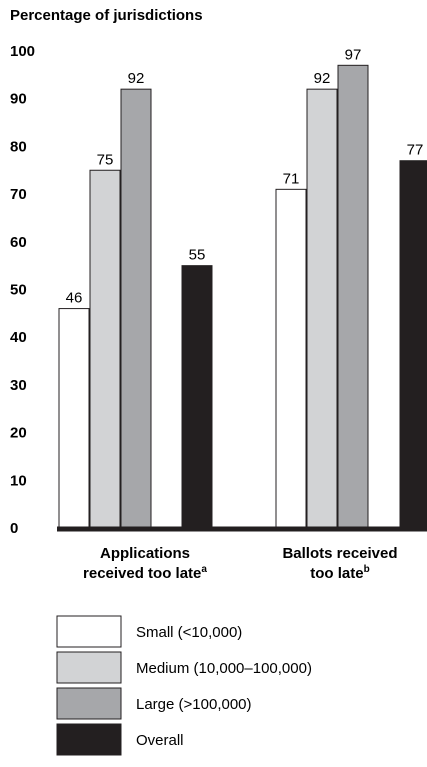  I want to click on data-label: 77, so click(415, 150).